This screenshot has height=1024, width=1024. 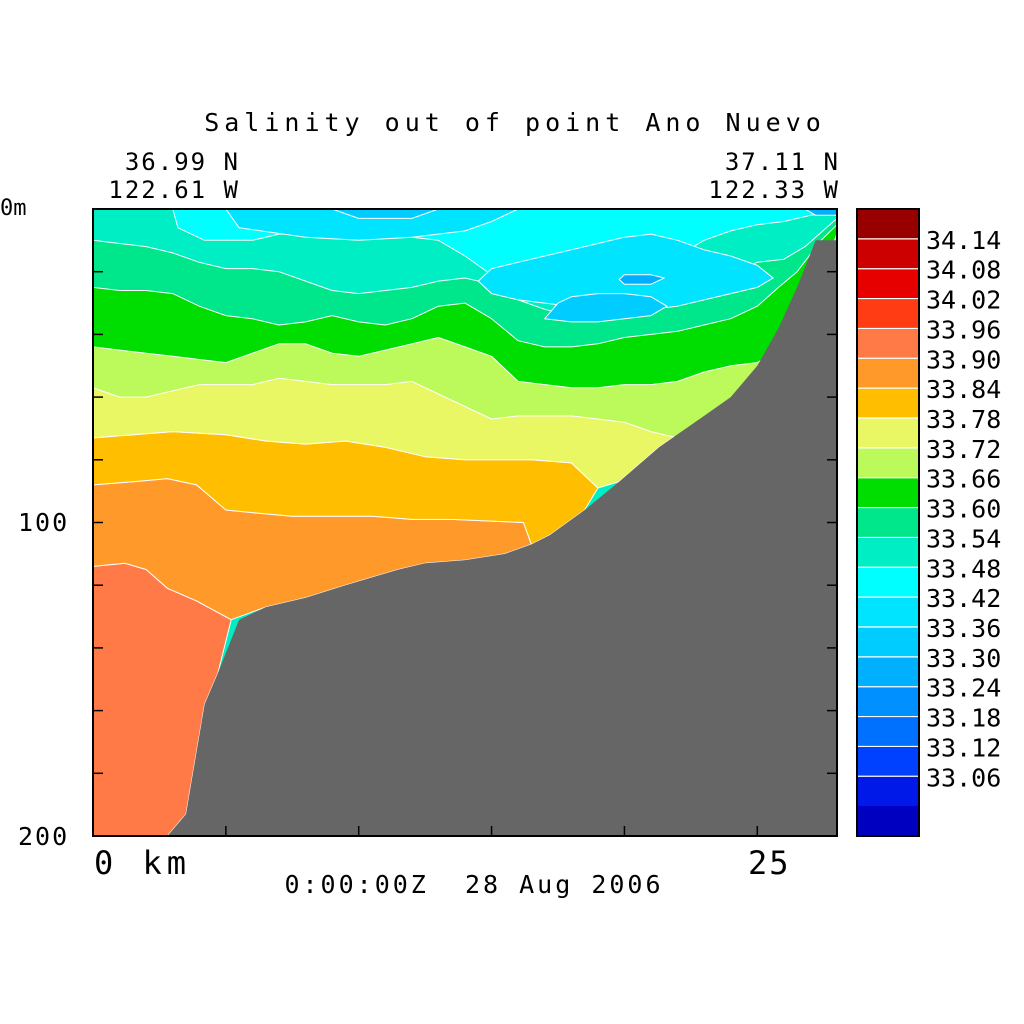 What do you see at coordinates (963, 688) in the screenshot?
I see `colorbar-label-15: 33.24` at bounding box center [963, 688].